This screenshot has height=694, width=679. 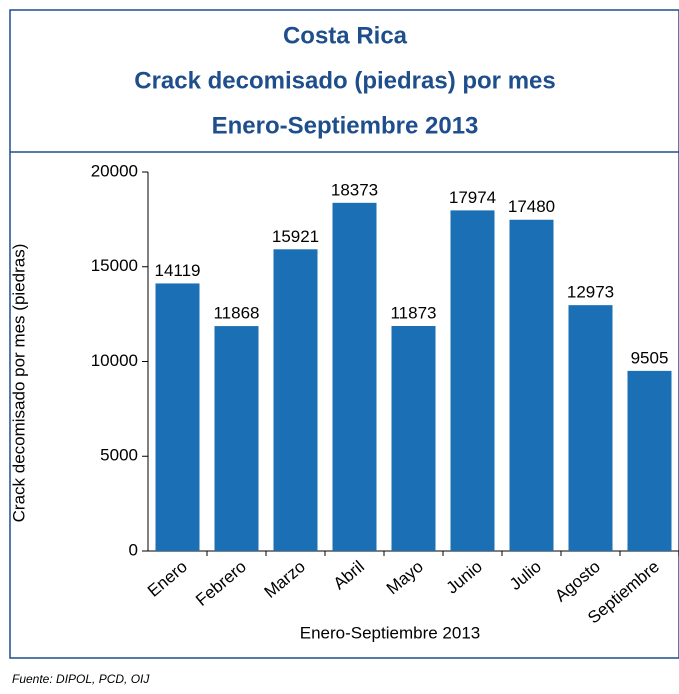 I want to click on y-tick-label: 15000, so click(x=114, y=265).